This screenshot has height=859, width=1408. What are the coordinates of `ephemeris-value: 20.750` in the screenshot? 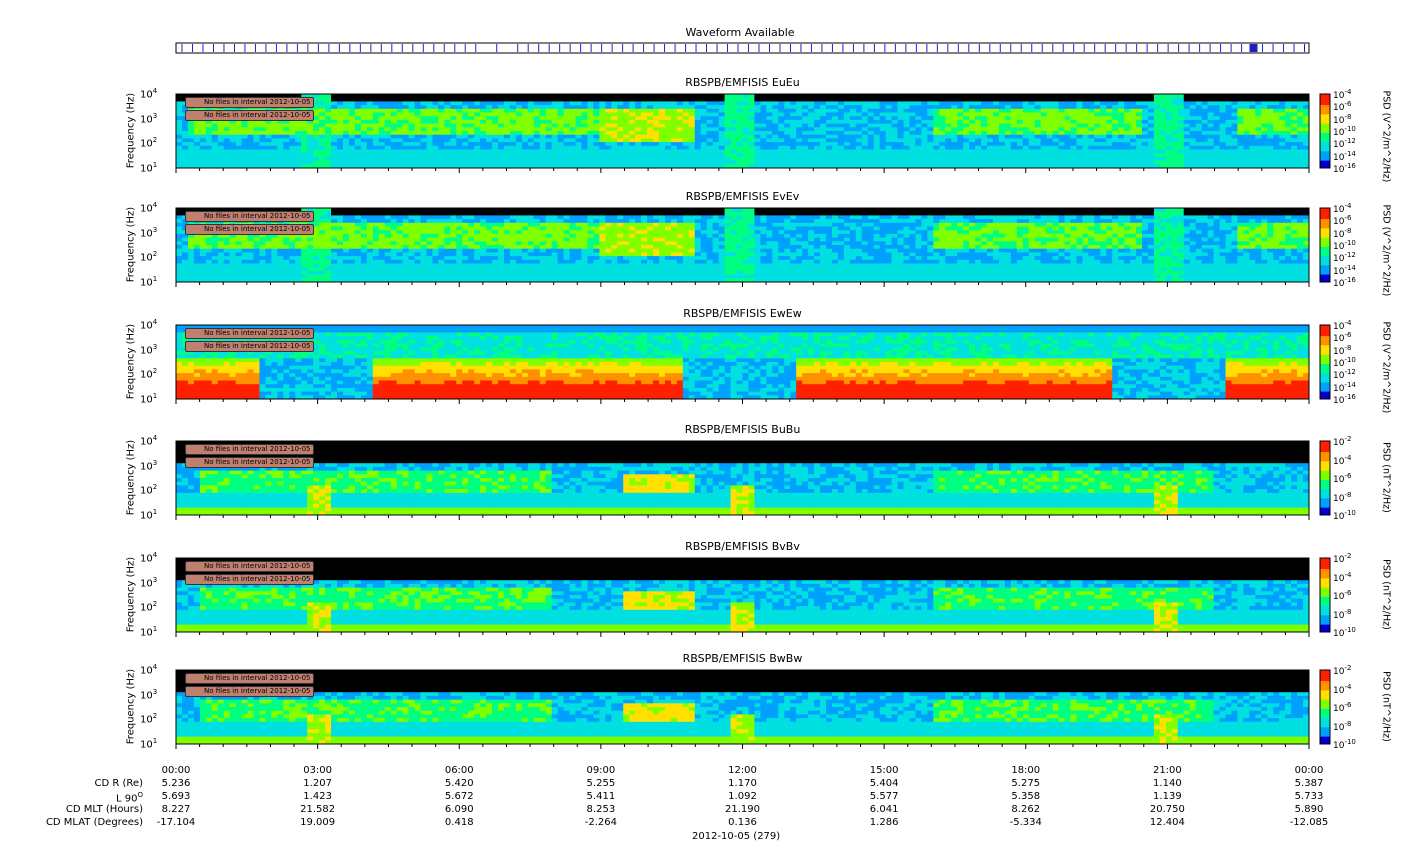 It's located at (1167, 809).